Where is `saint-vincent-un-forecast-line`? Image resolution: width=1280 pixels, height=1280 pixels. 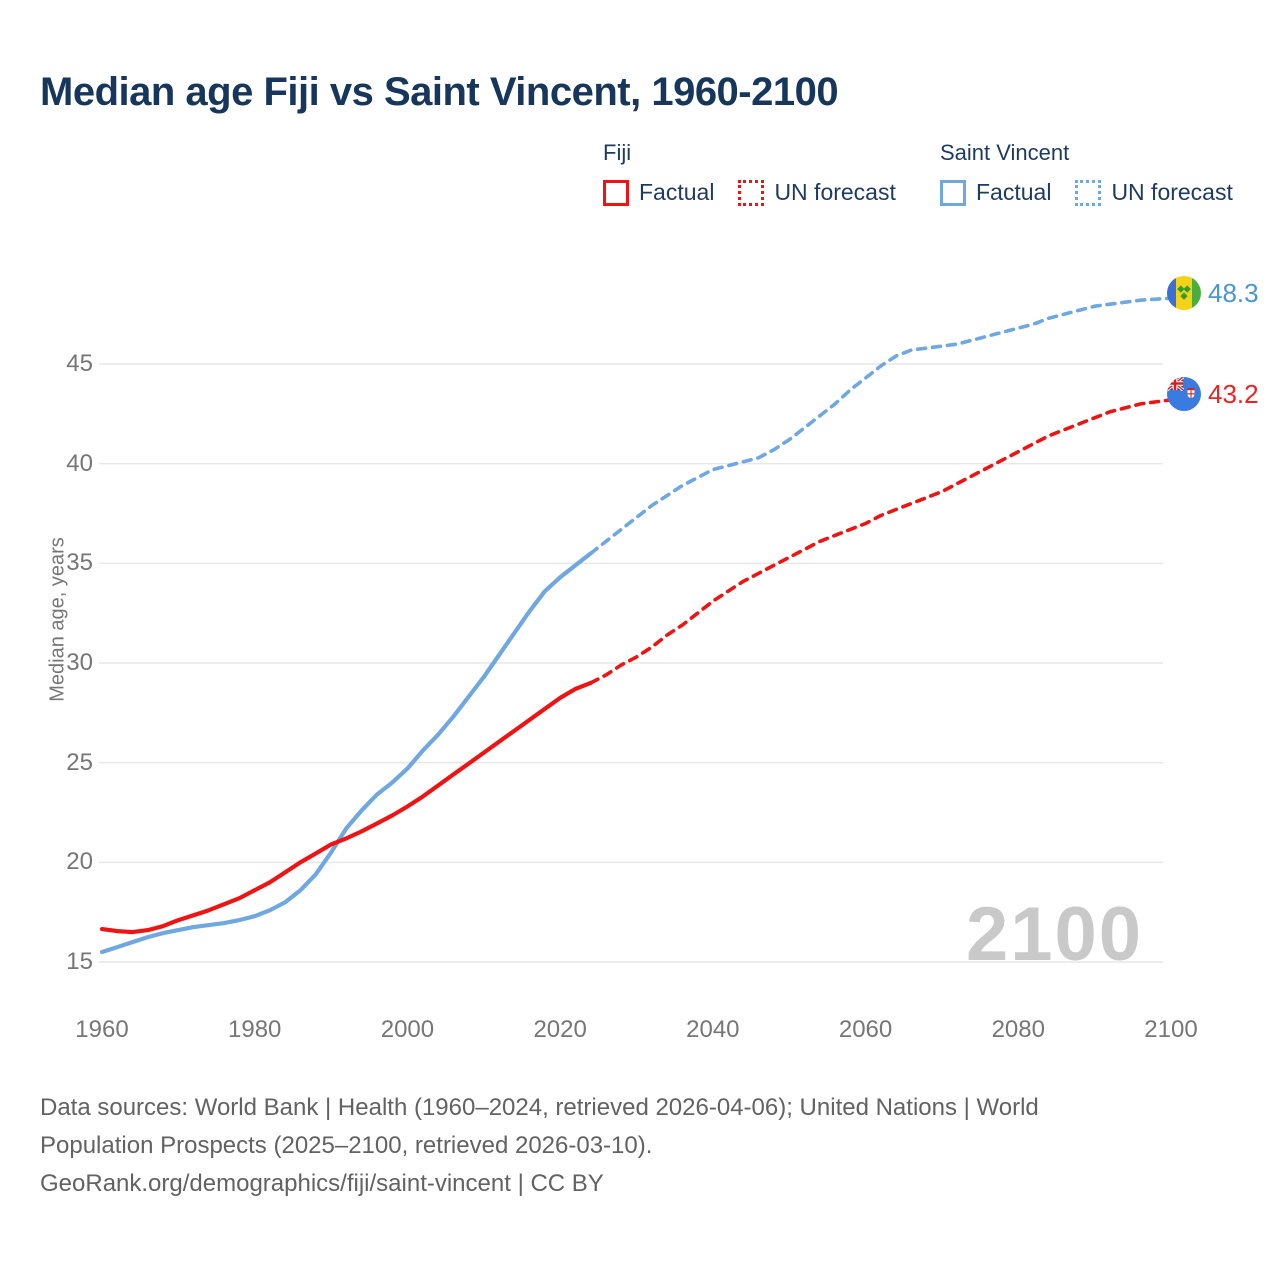
saint-vincent-un-forecast-line is located at coordinates (880, 426).